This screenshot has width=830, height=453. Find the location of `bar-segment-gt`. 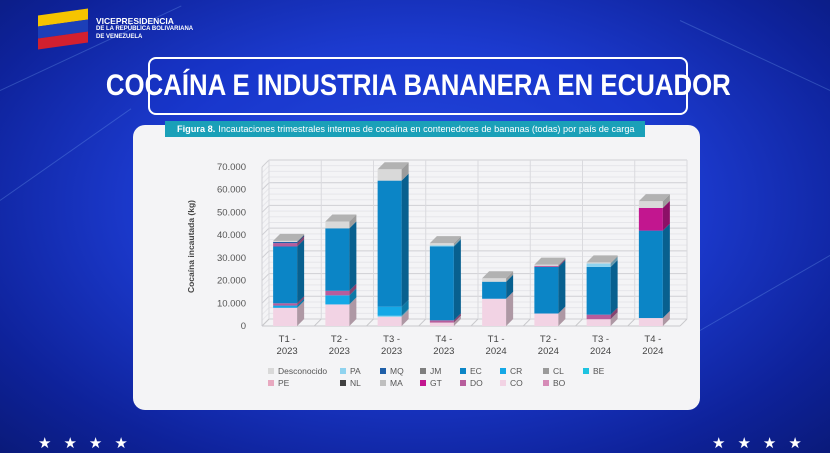

bar-segment-gt is located at coordinates (650, 219).